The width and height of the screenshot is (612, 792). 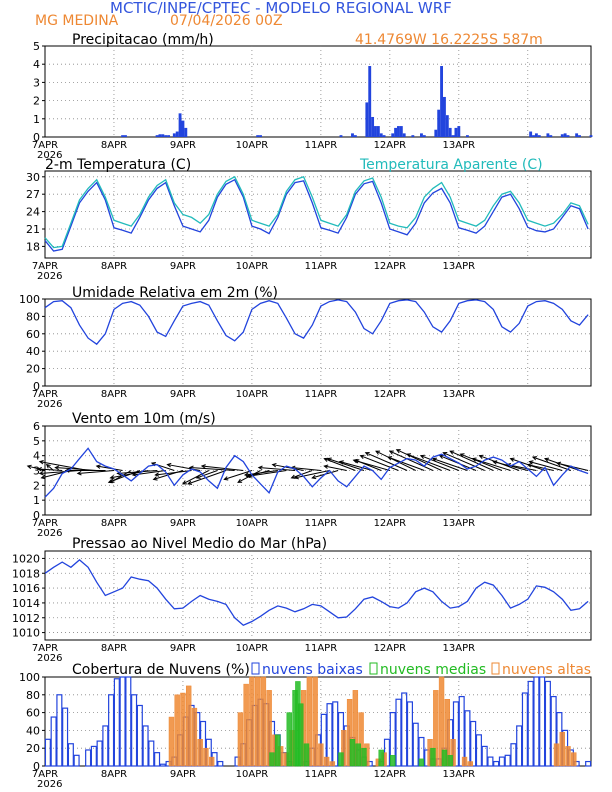 What do you see at coordinates (226, 21) in the screenshot?
I see `run-date-label: 07/04/2026 00Z` at bounding box center [226, 21].